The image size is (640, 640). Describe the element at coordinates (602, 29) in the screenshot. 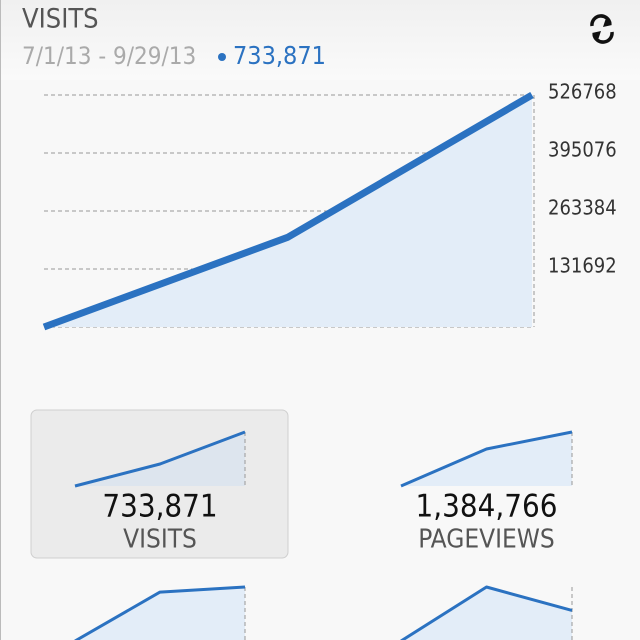

I see `refresh-button` at that location.